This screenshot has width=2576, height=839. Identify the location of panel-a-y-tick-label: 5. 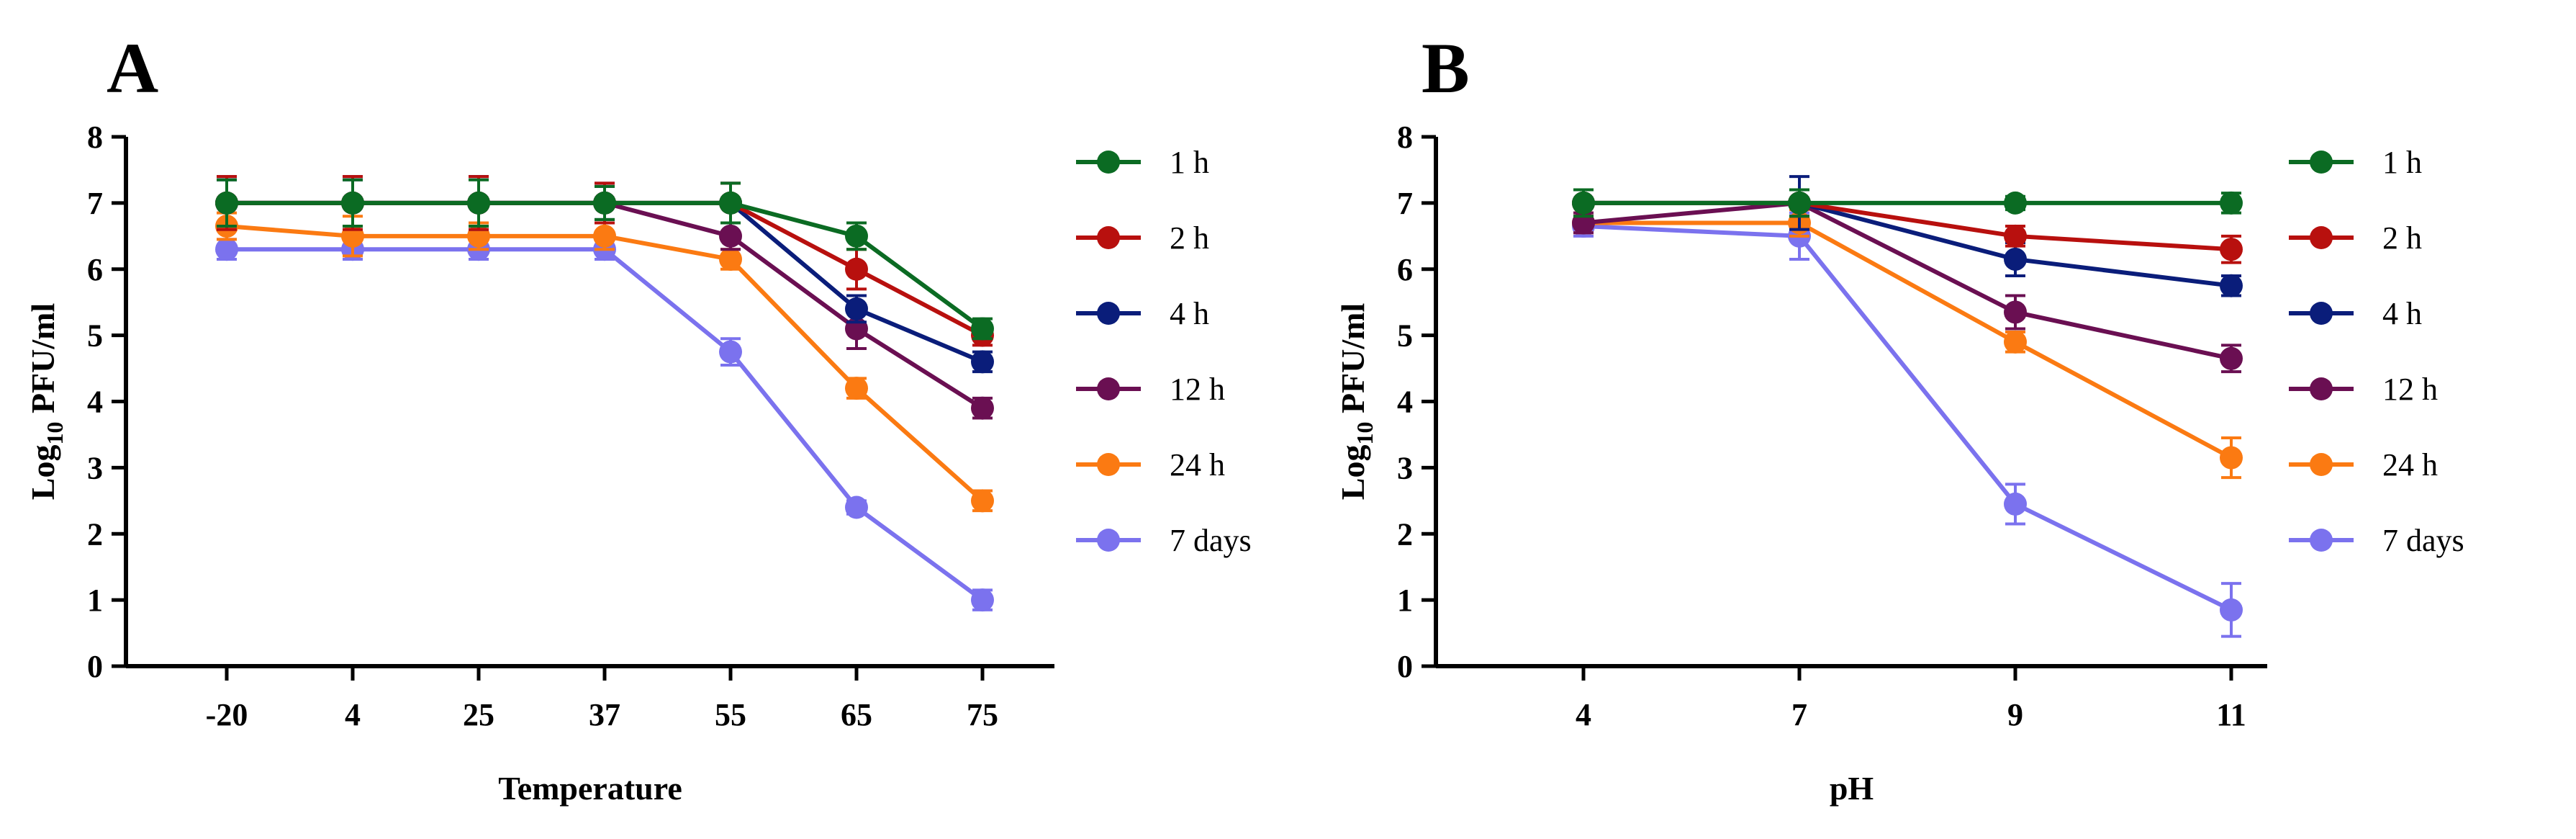
(95, 336).